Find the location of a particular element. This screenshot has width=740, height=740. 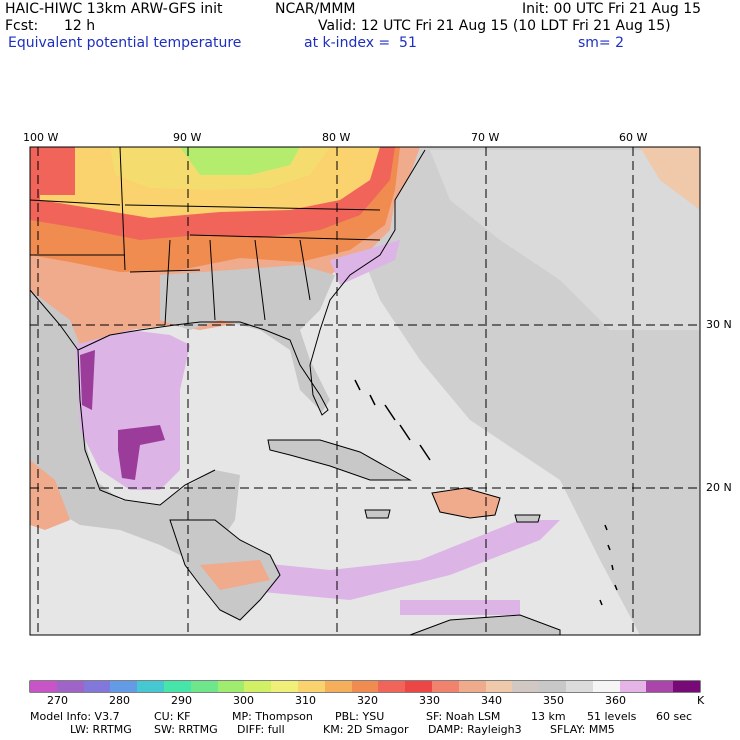

footer-pbl: PBL: YSU is located at coordinates (360, 716).